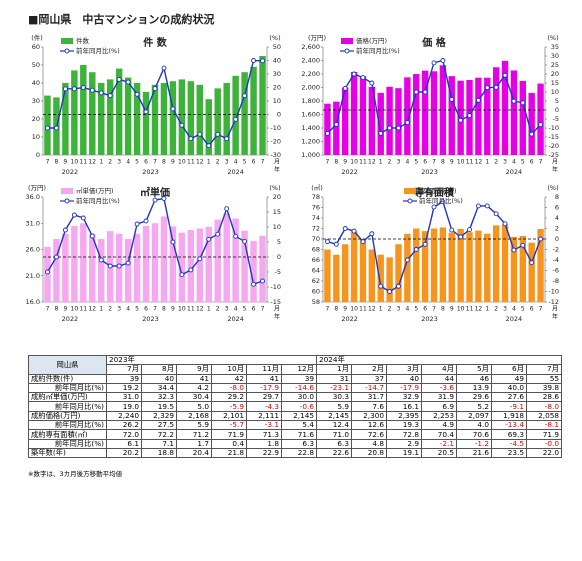 This screenshot has width=582, height=561. I want to click on y-tick-label: 2,200, so click(310, 74).